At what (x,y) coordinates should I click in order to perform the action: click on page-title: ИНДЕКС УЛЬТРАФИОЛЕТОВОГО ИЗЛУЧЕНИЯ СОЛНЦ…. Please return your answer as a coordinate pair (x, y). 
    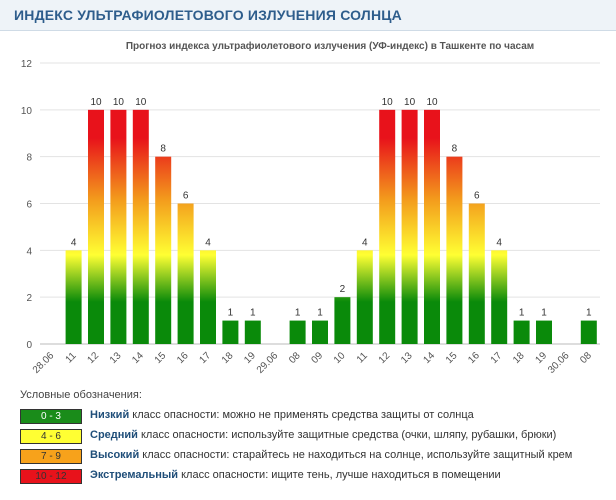
    Looking at the image, I should click on (208, 15).